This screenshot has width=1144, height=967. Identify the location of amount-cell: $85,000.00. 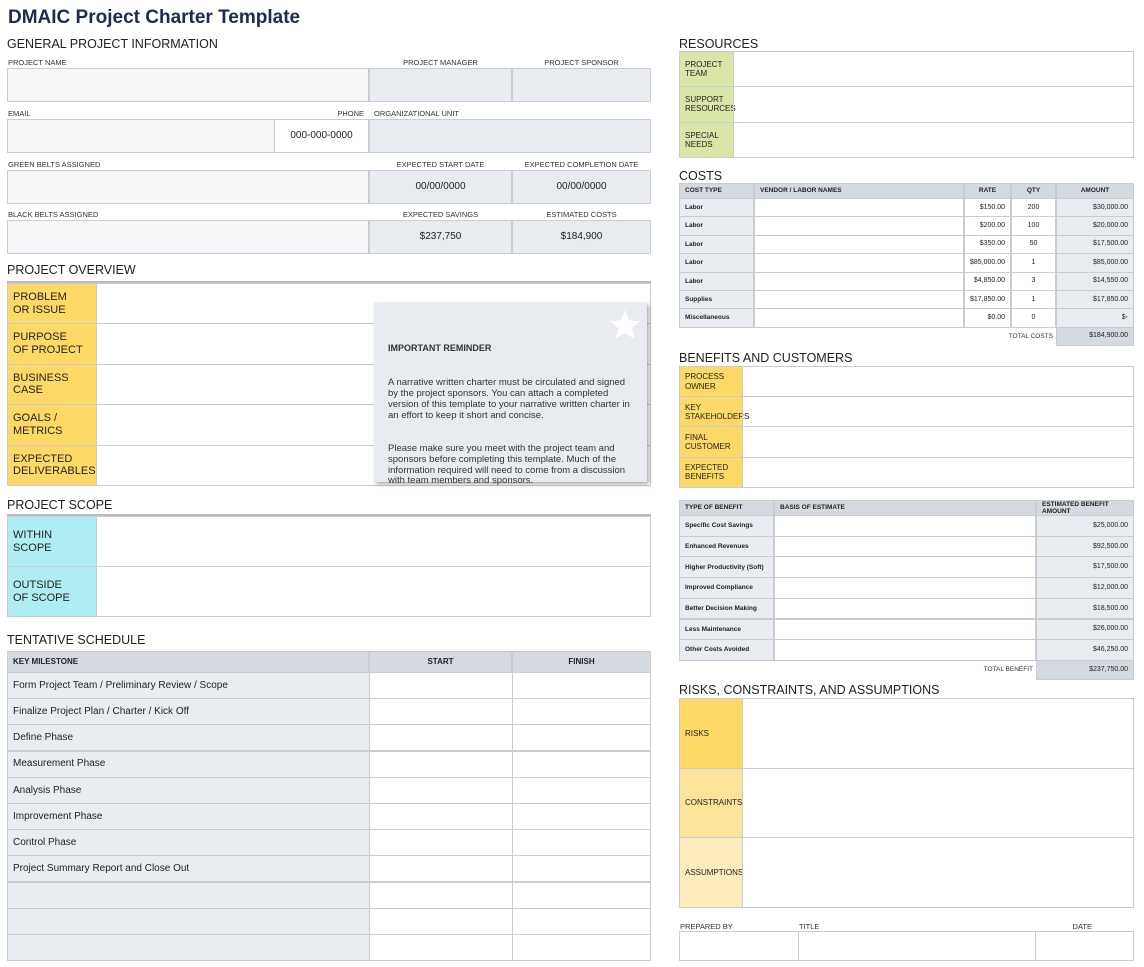
(1095, 263).